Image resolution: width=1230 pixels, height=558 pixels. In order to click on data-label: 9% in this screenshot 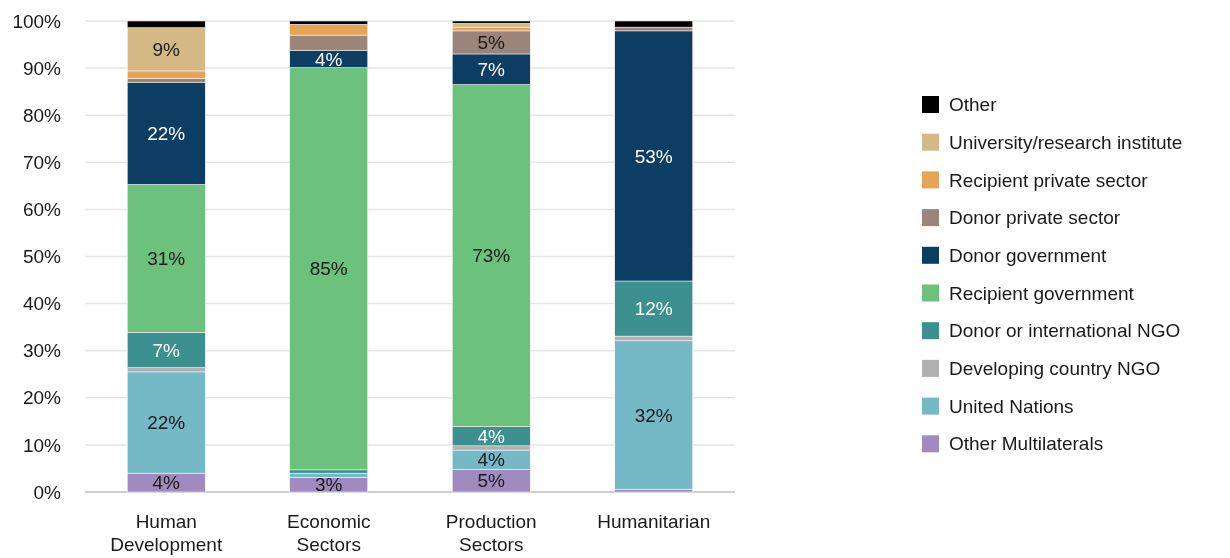, I will do `click(166, 49)`.